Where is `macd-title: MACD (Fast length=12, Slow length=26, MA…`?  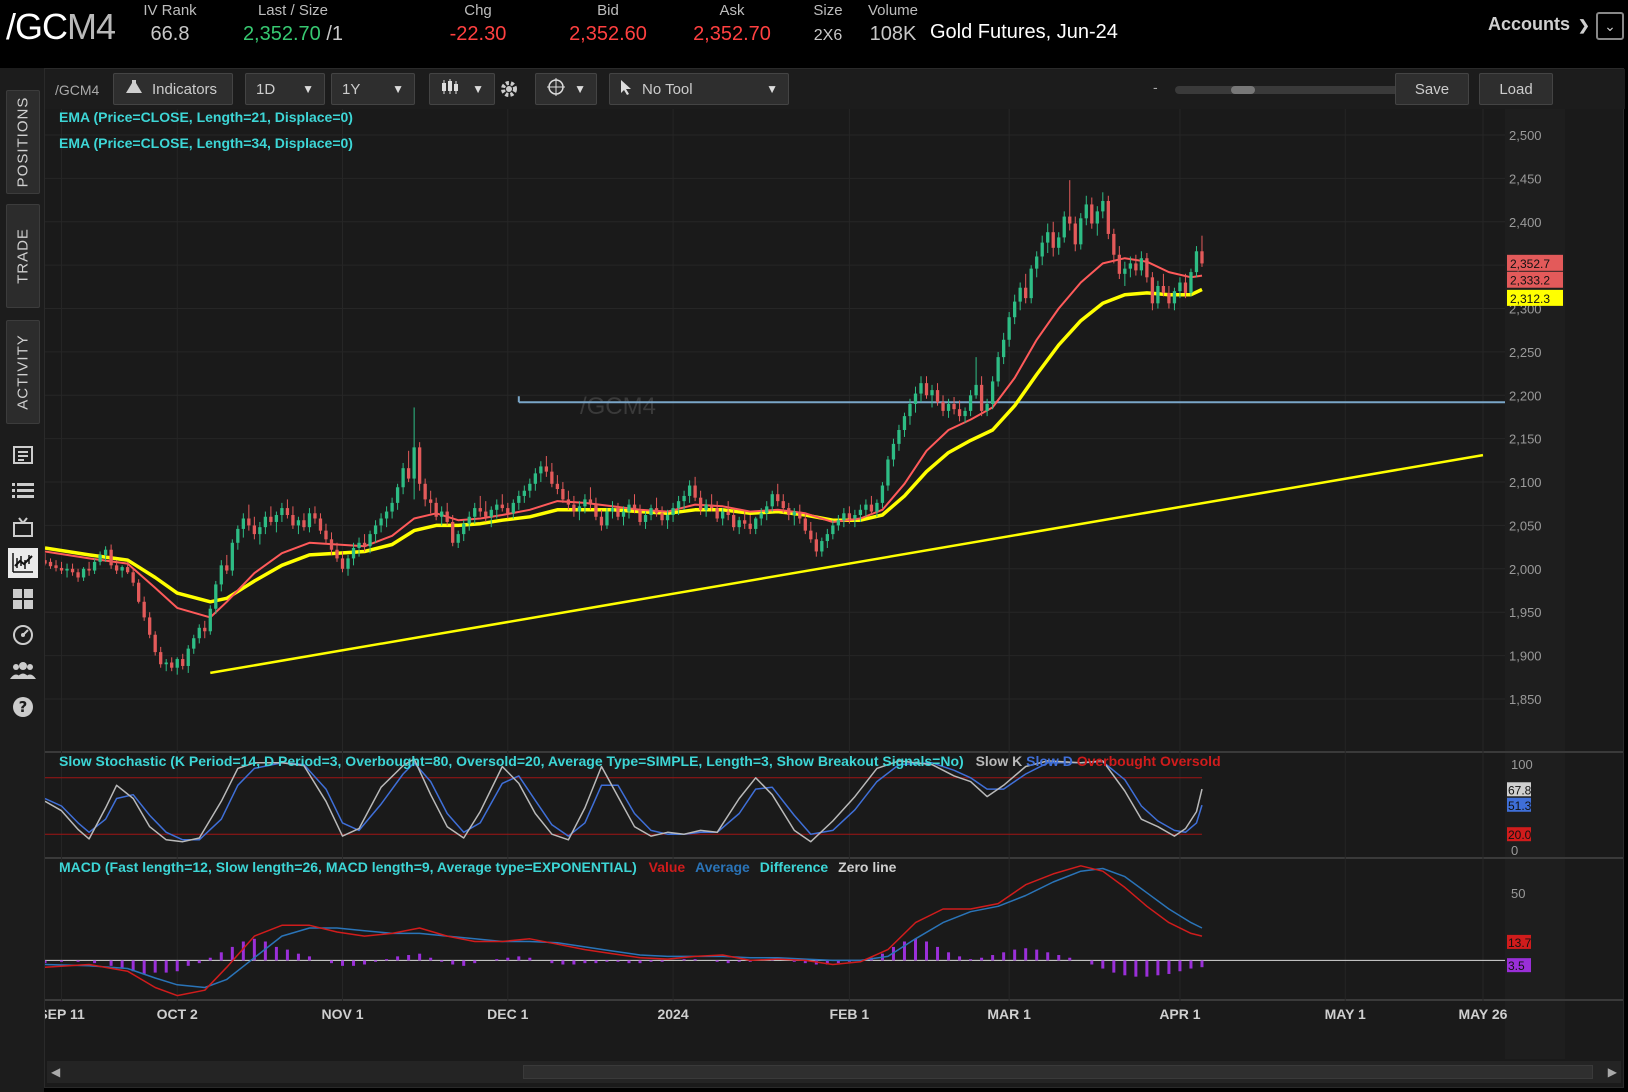 macd-title: MACD (Fast length=12, Slow length=26, MA… is located at coordinates (348, 867).